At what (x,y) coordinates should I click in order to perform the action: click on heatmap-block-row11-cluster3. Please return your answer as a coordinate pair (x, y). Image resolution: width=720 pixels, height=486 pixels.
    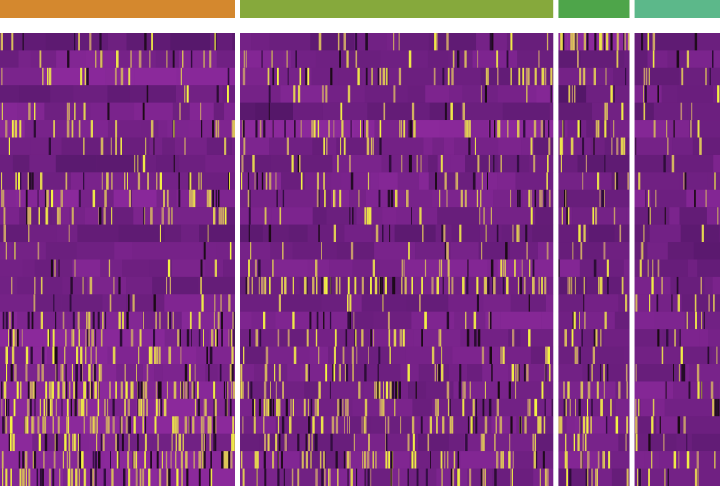
    Looking at the image, I should click on (594, 216).